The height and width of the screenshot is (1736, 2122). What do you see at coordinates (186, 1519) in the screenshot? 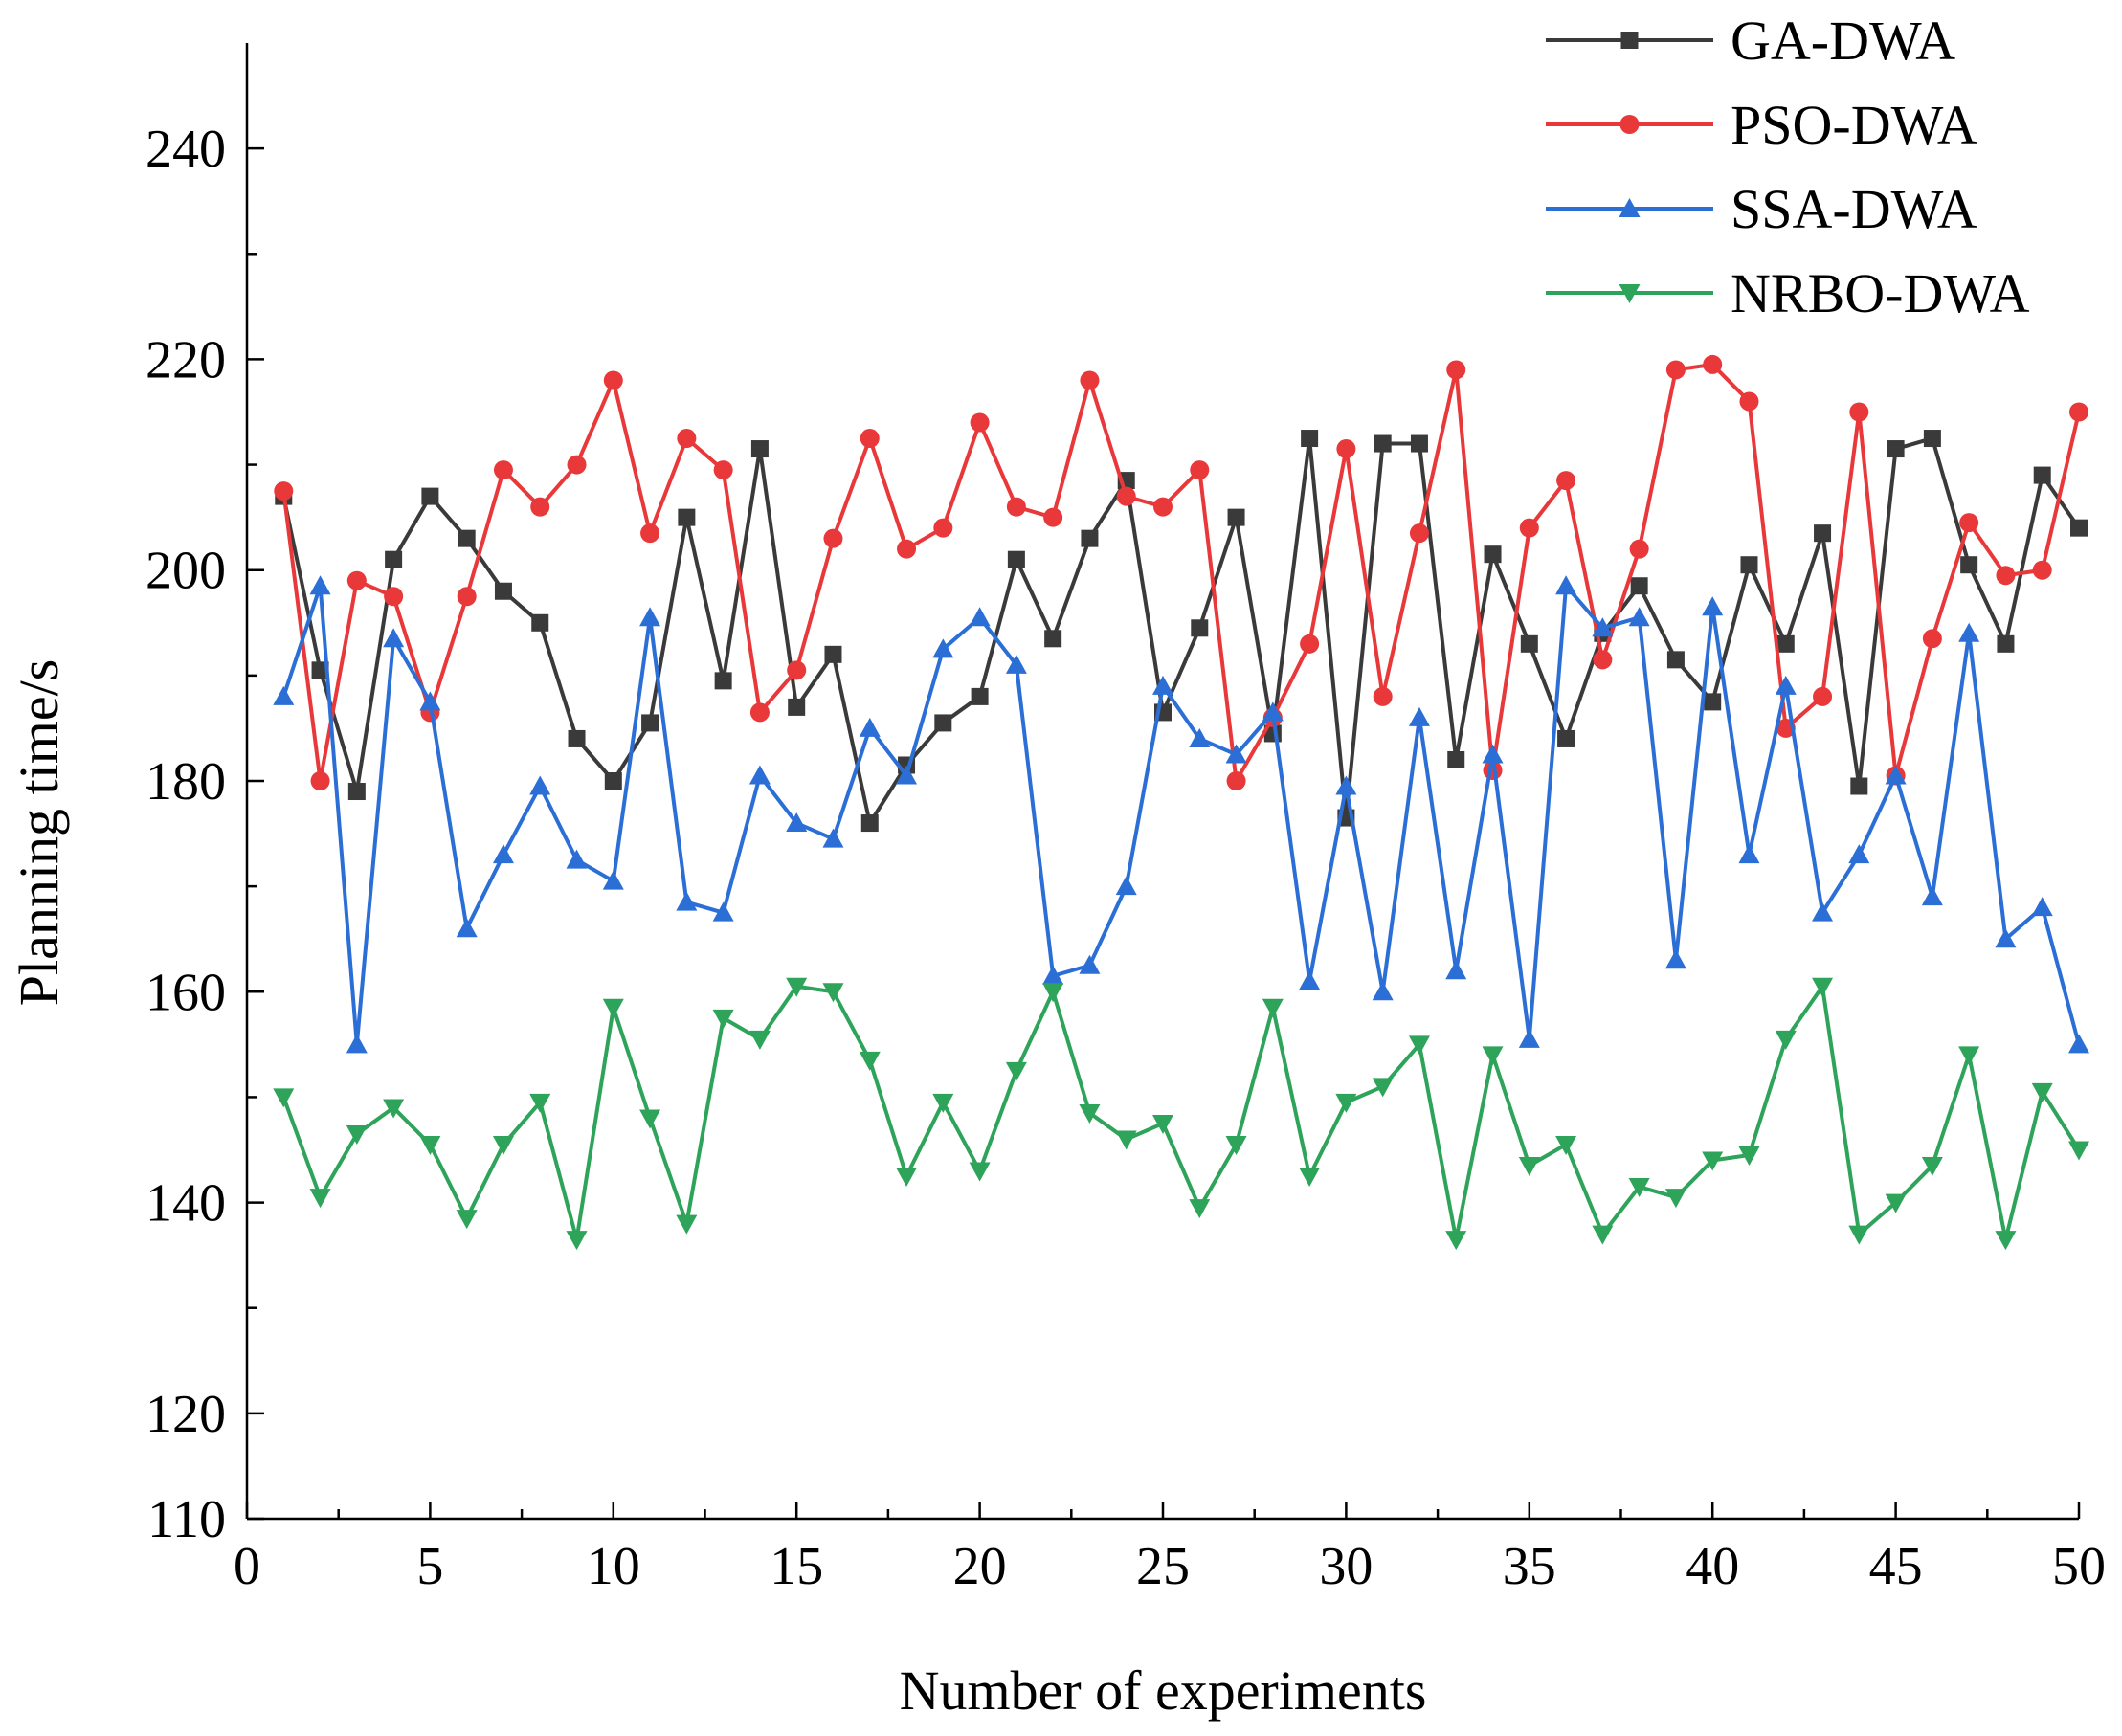
I see `y-tick-label: 110` at bounding box center [186, 1519].